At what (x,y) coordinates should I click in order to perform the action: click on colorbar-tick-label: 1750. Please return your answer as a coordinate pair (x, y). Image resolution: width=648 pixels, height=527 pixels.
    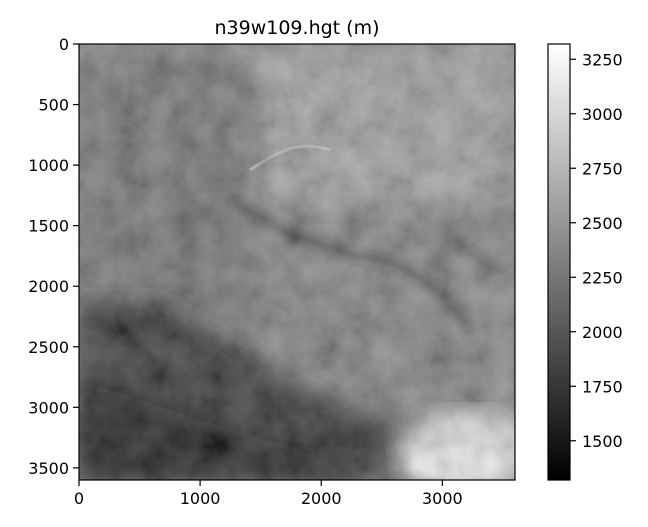
    Looking at the image, I should click on (602, 386).